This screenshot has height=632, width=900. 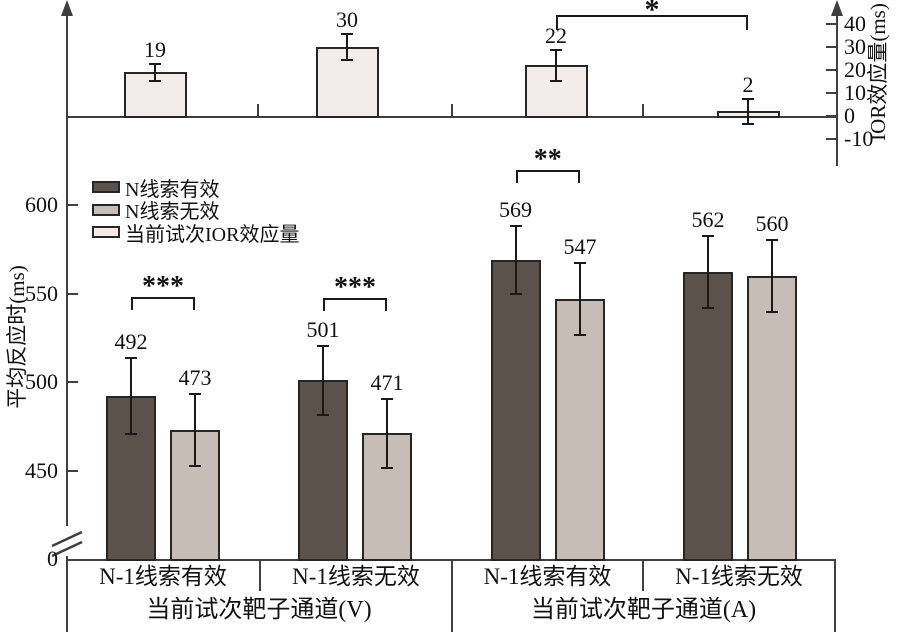 What do you see at coordinates (855, 23) in the screenshot?
I see `right-axis-tick-label: 40` at bounding box center [855, 23].